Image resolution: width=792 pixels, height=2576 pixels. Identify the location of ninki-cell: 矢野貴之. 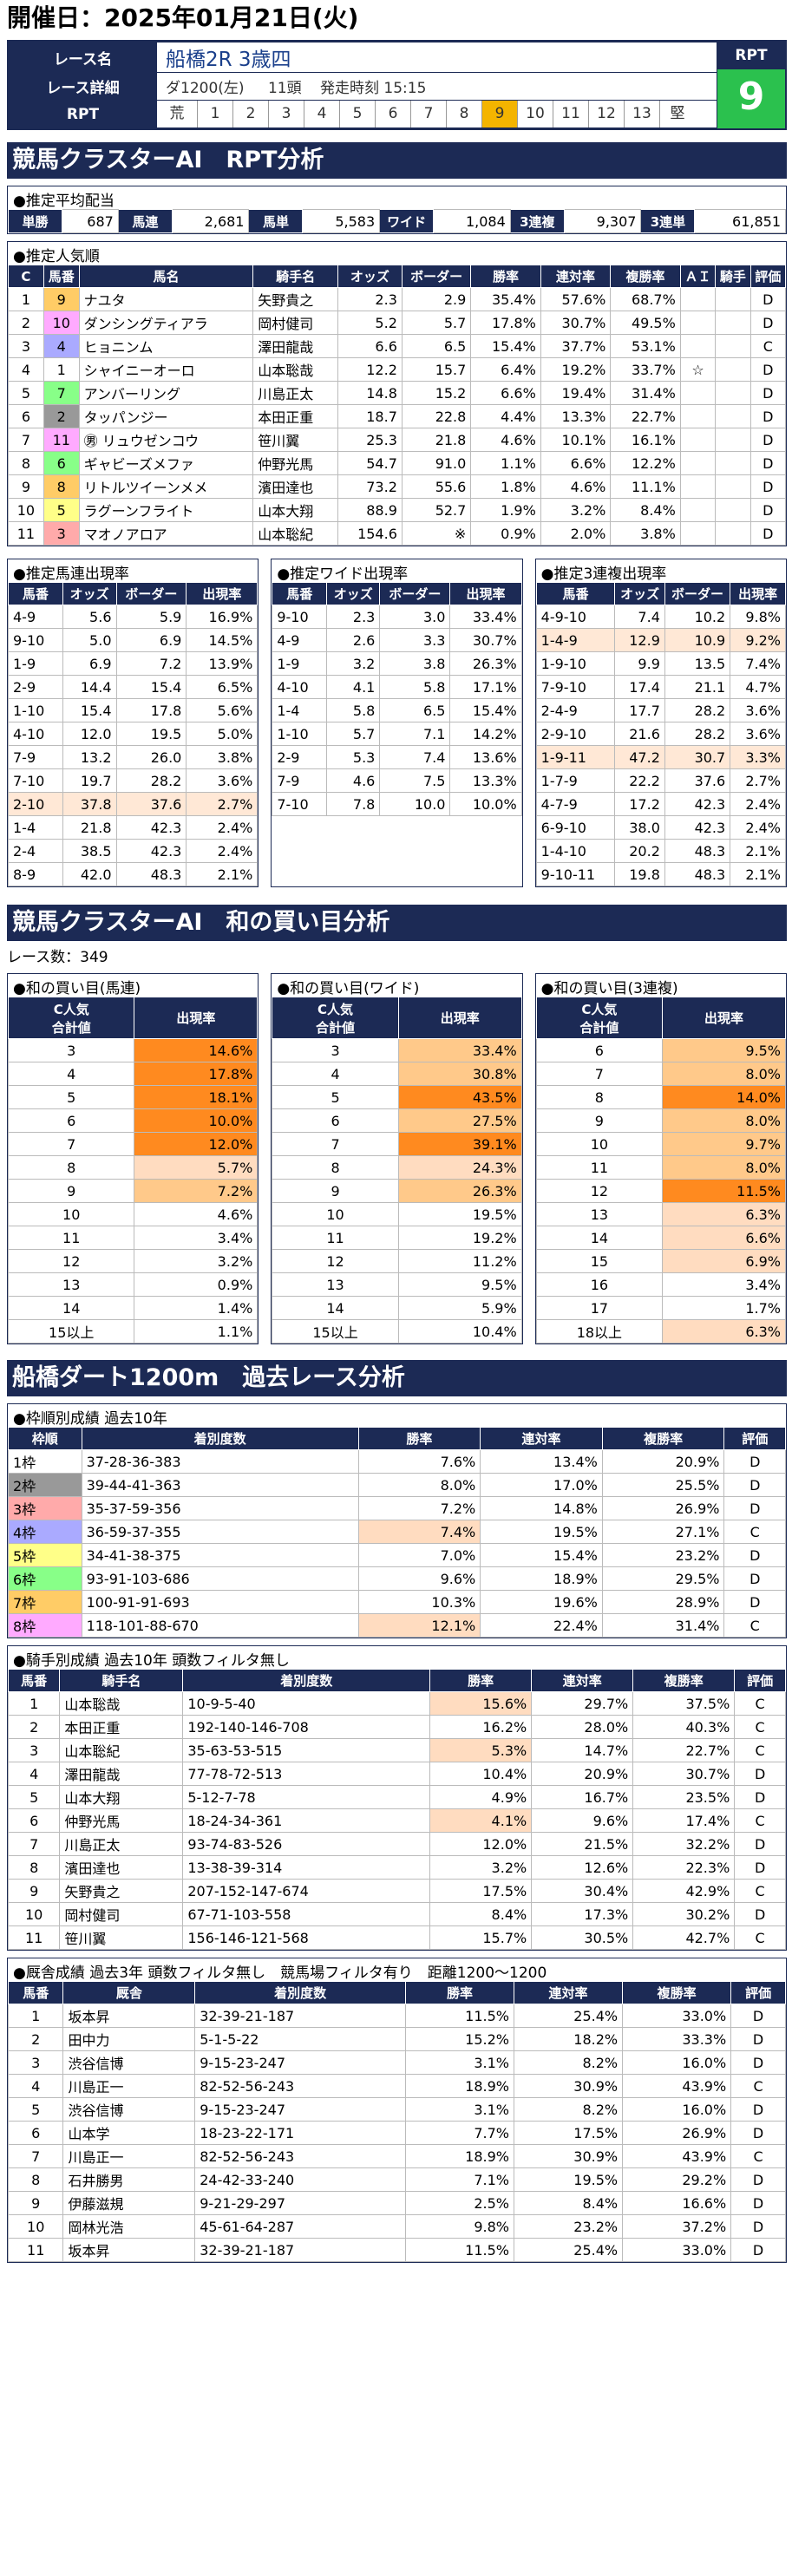
(295, 299).